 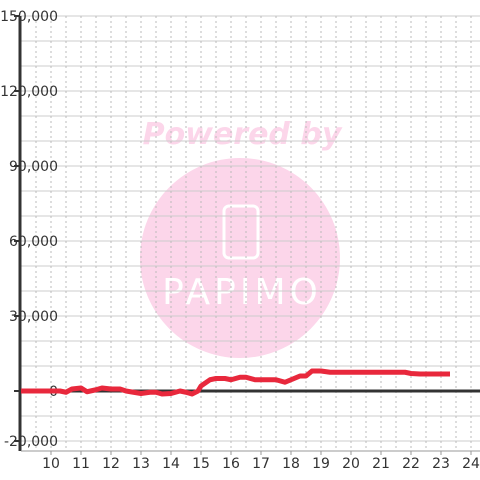 What do you see at coordinates (411, 464) in the screenshot?
I see `x-tick-label: 22` at bounding box center [411, 464].